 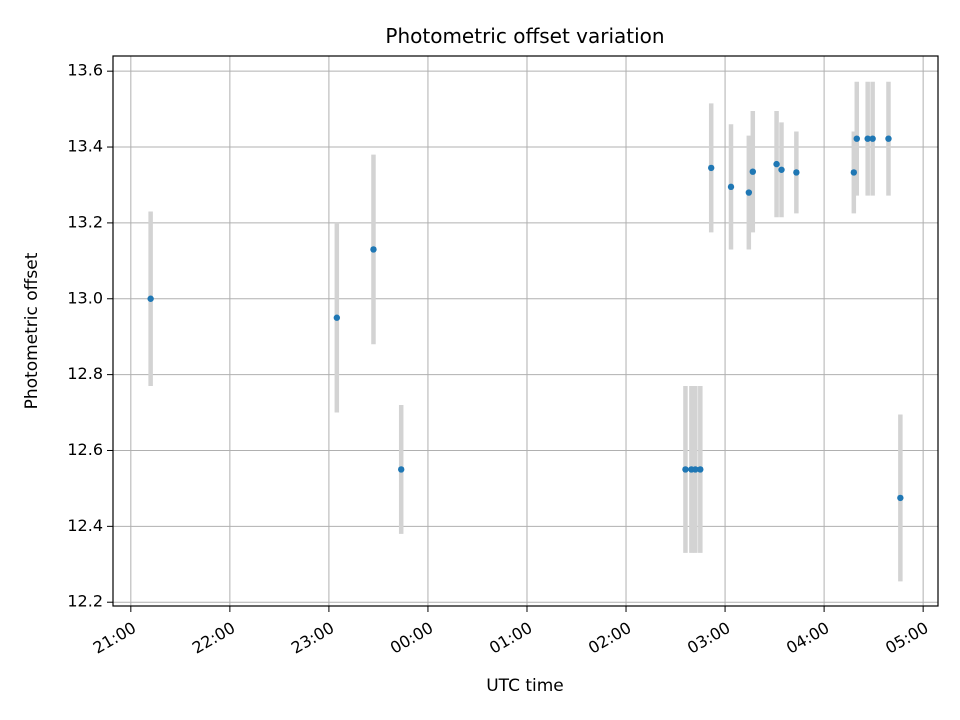 I want to click on x-axis-label: UTC time, so click(x=525, y=686).